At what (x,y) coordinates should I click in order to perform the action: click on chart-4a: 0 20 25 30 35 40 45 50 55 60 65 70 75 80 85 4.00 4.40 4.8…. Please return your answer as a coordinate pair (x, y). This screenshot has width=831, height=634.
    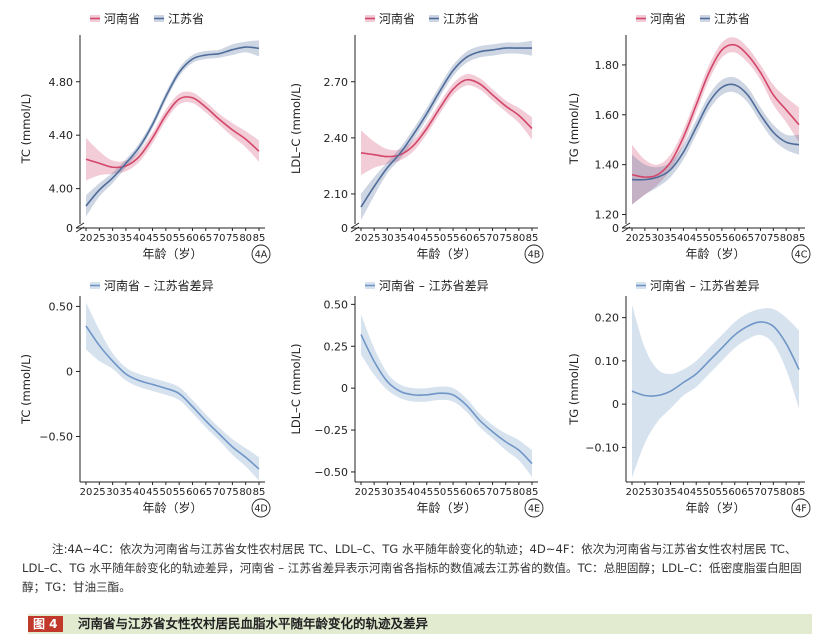
    Looking at the image, I should click on (145, 137).